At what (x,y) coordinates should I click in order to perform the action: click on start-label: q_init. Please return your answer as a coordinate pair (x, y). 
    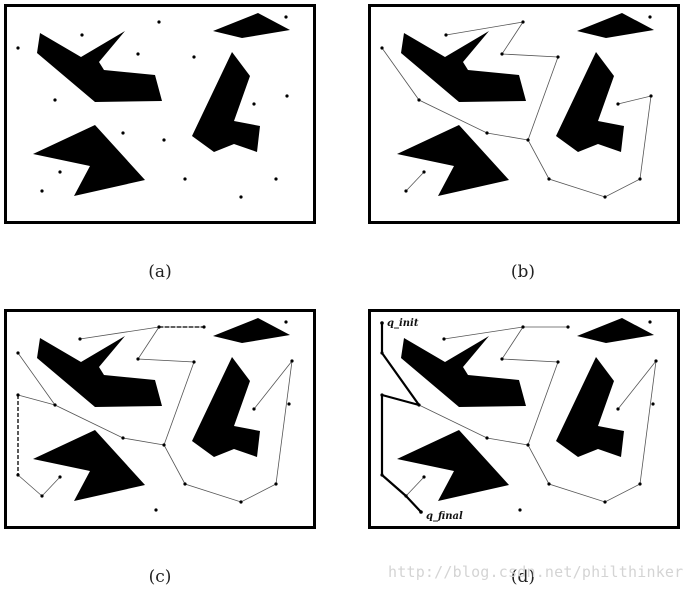
    Looking at the image, I should click on (403, 323).